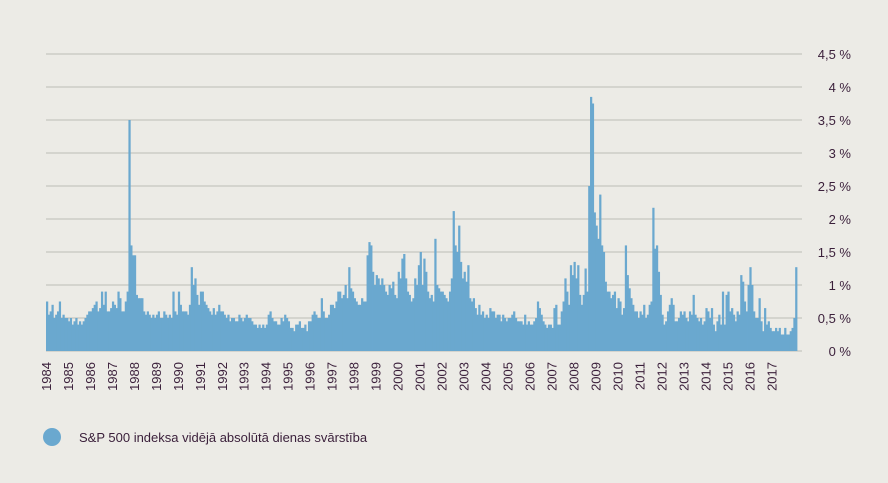 The height and width of the screenshot is (483, 888). I want to click on x-tick-label: 1993, so click(244, 376).